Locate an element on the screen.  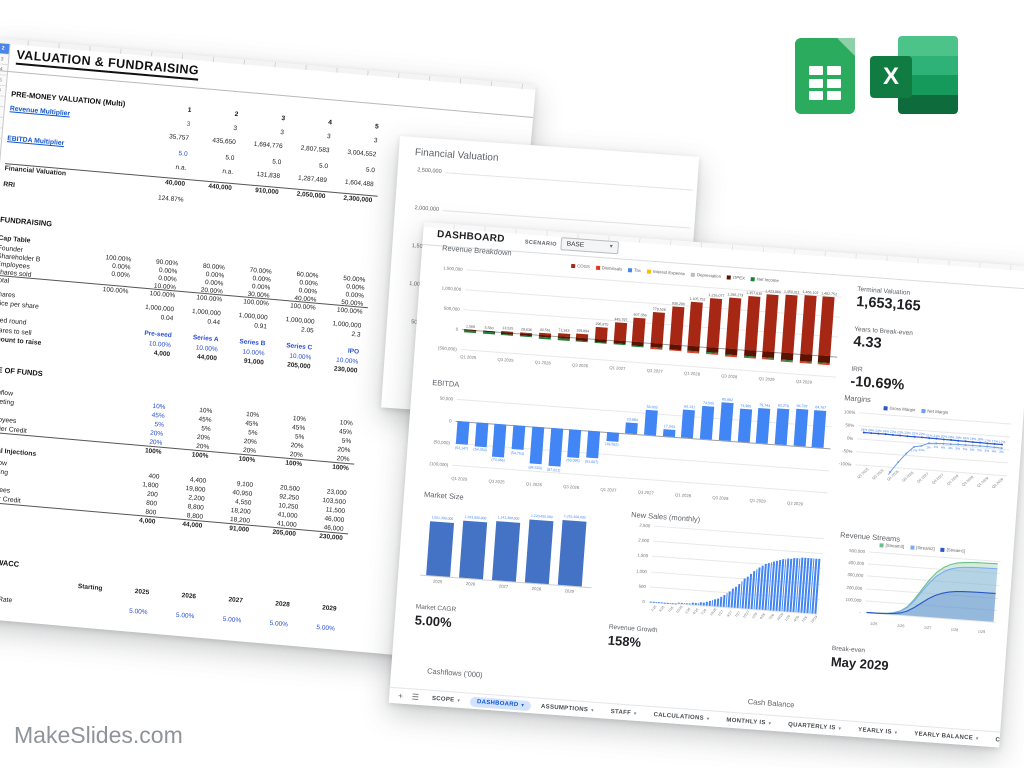
chevron-down-icon: ▼ is located at coordinates (611, 246).